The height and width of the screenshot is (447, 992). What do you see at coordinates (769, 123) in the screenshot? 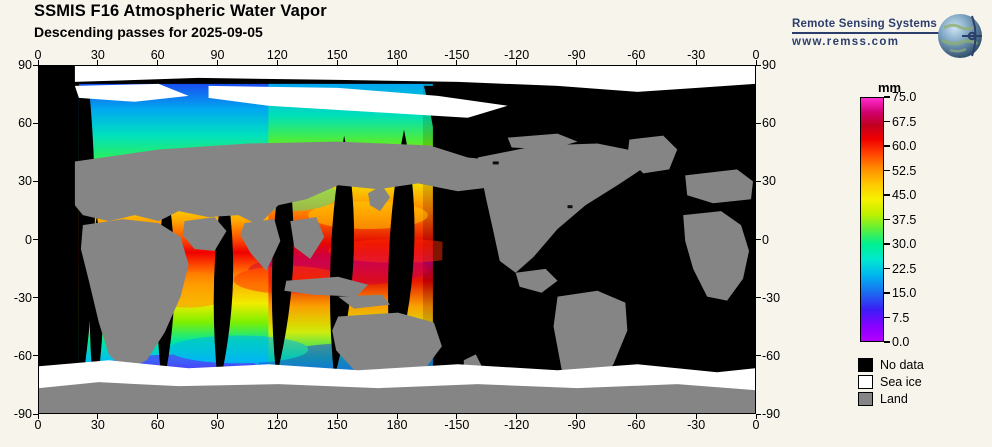
I see `lat-tick-right: 60` at bounding box center [769, 123].